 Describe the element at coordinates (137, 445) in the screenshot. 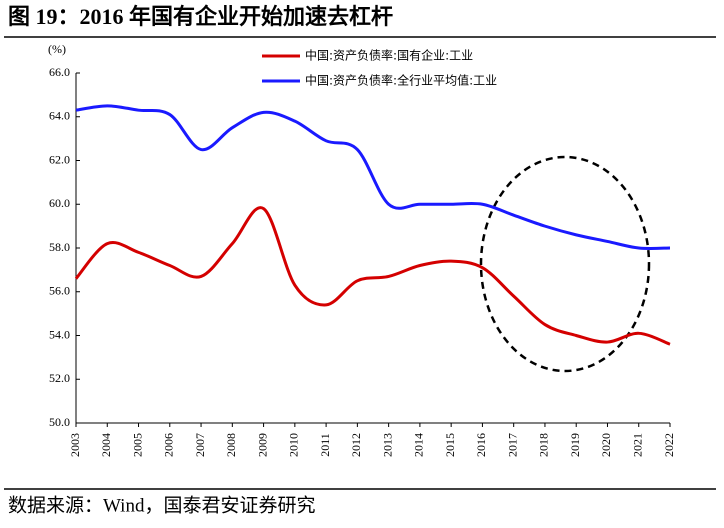

I see `x-tick-label: 2005` at that location.